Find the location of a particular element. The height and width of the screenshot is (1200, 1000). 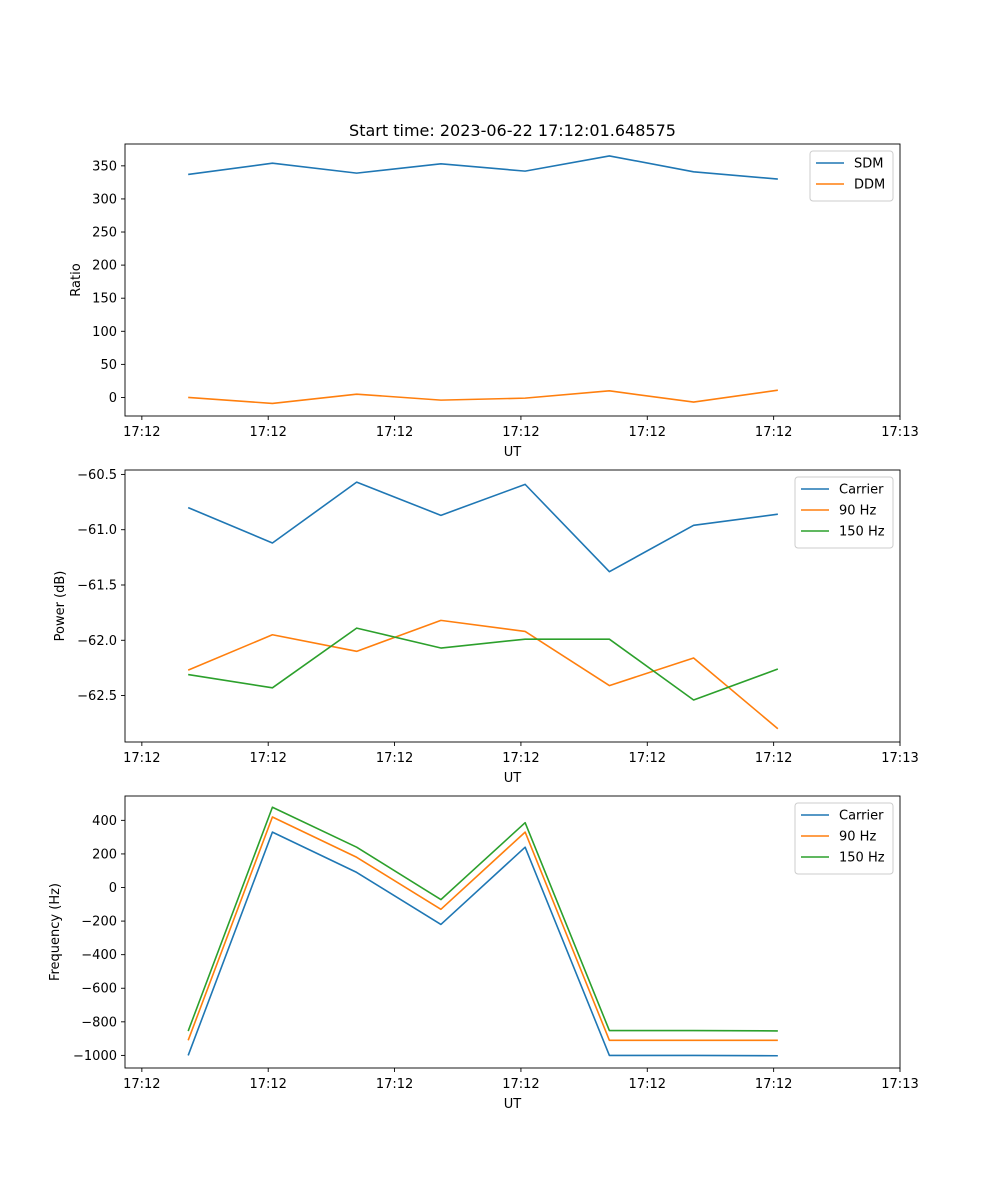

y-tick-label: −61.5 is located at coordinates (97, 585).